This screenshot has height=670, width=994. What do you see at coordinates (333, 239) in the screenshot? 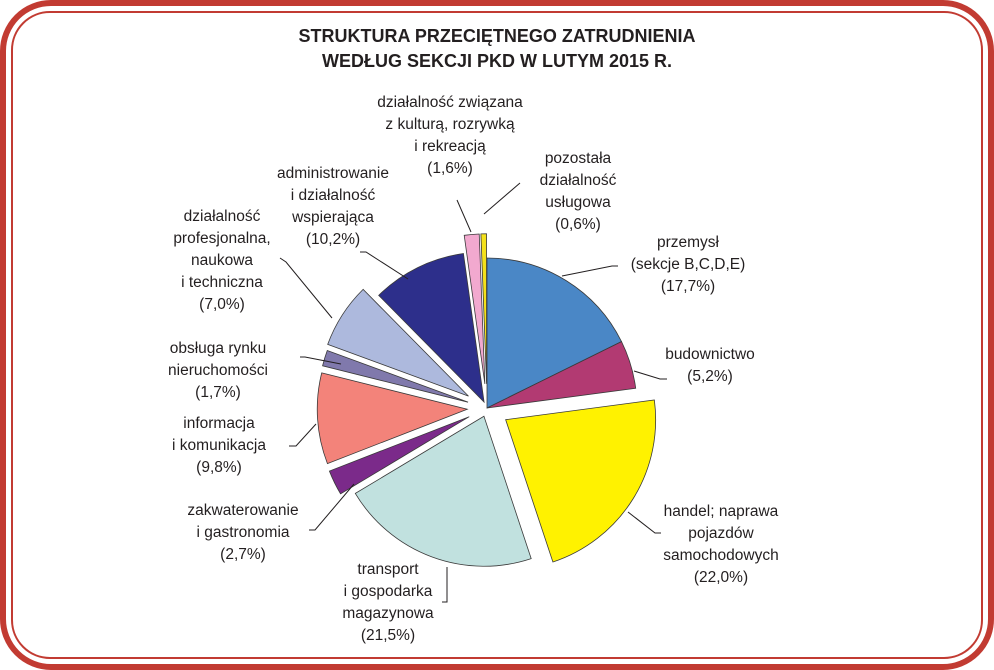
I see `label-value: (10,2%)` at bounding box center [333, 239].